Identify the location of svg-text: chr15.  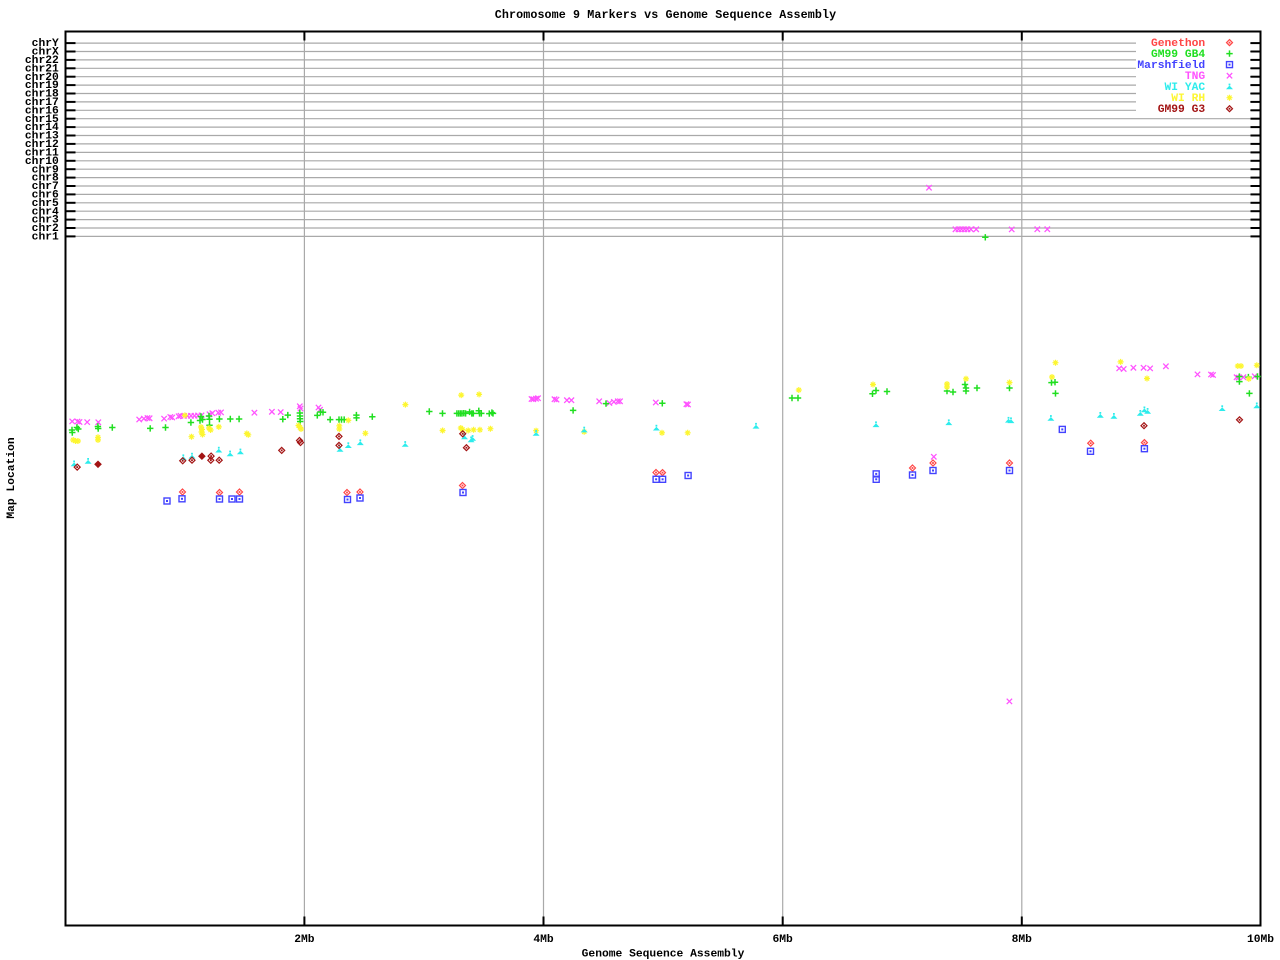
(42, 120).